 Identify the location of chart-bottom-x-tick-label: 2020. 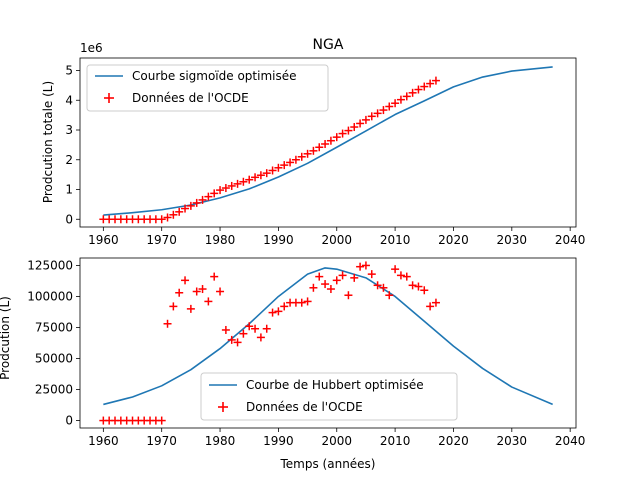
(453, 441).